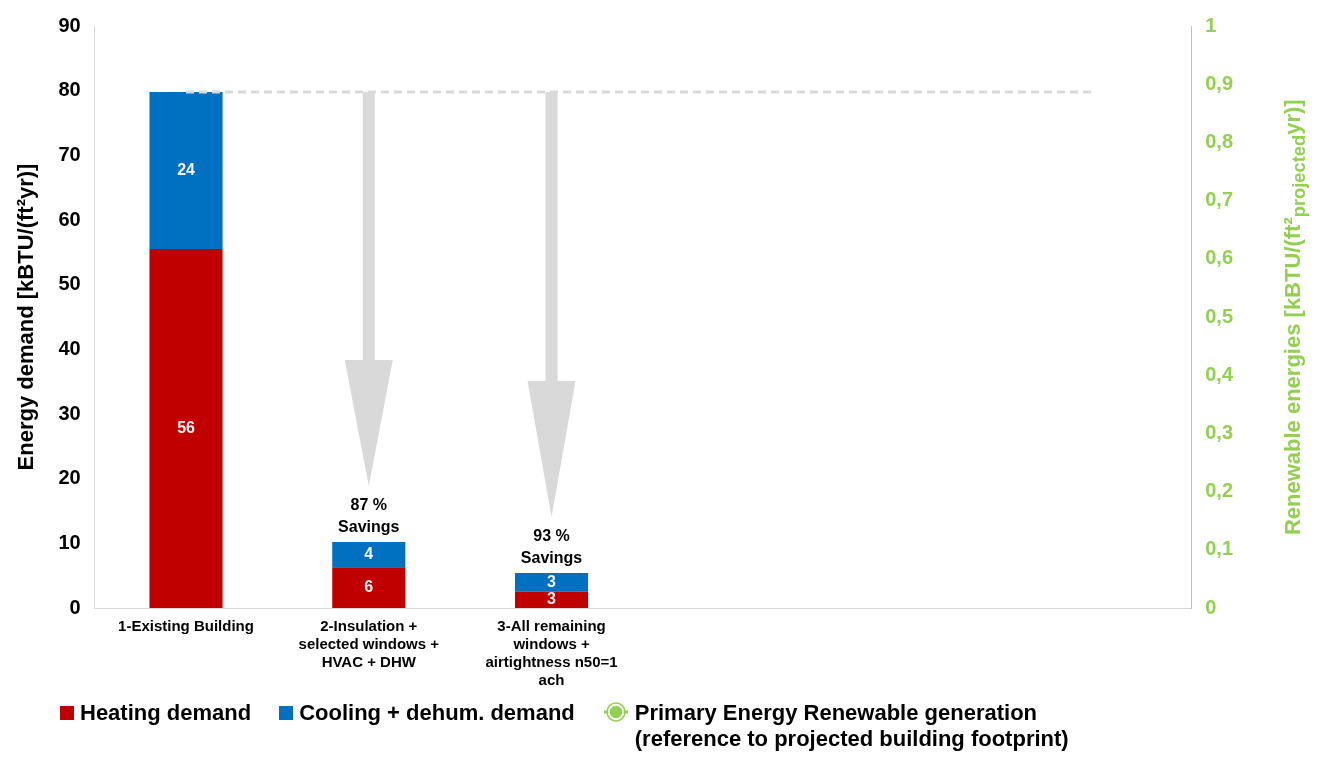 The image size is (1317, 760). I want to click on y2-tick-label: 1, so click(1211, 24).